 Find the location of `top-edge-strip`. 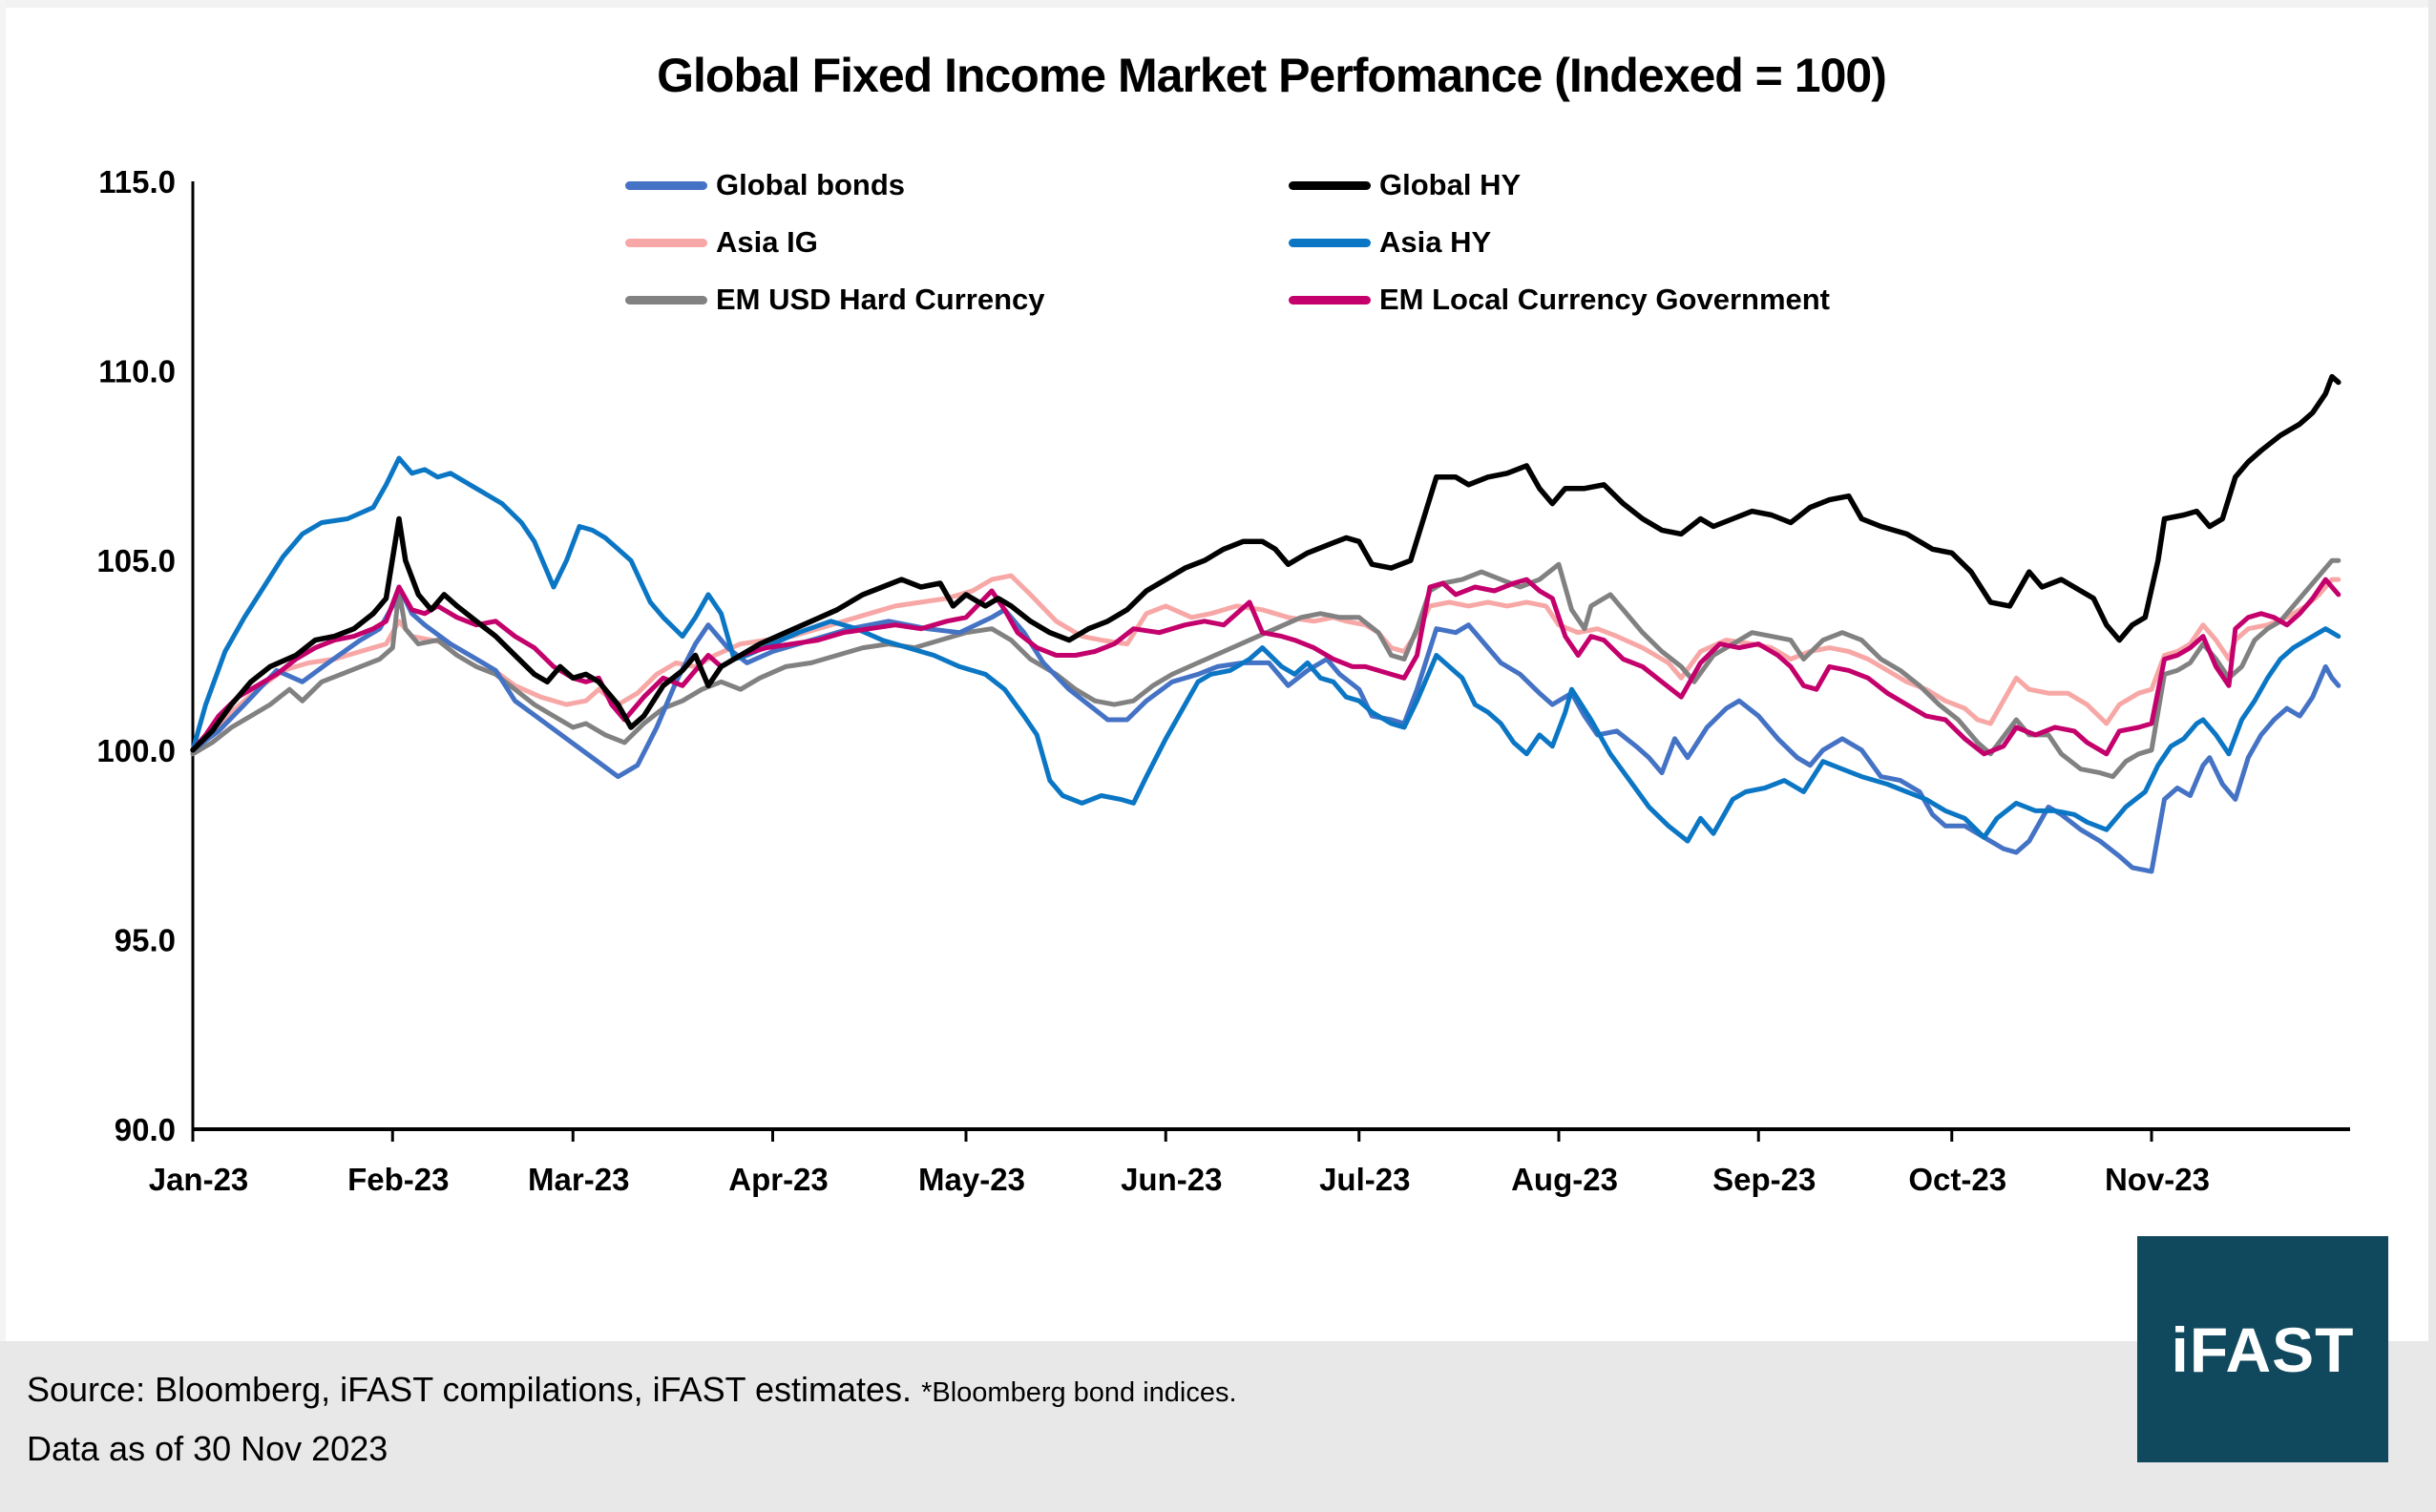

top-edge-strip is located at coordinates (1218, 4).